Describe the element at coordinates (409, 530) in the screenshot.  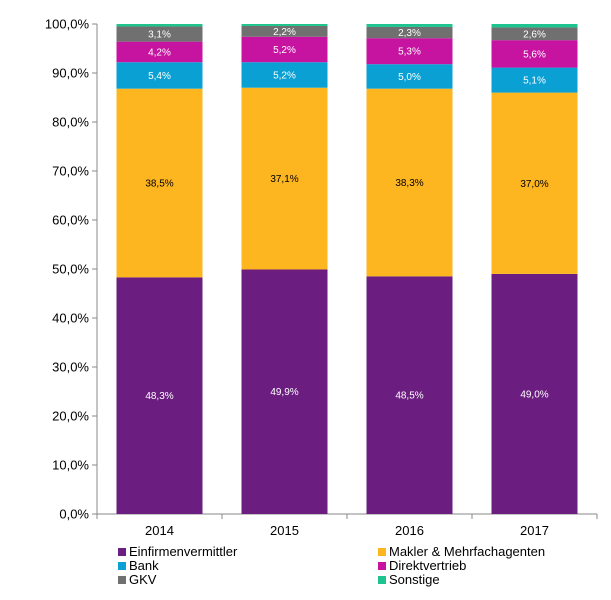
I see `x-tick-label: 2016` at that location.